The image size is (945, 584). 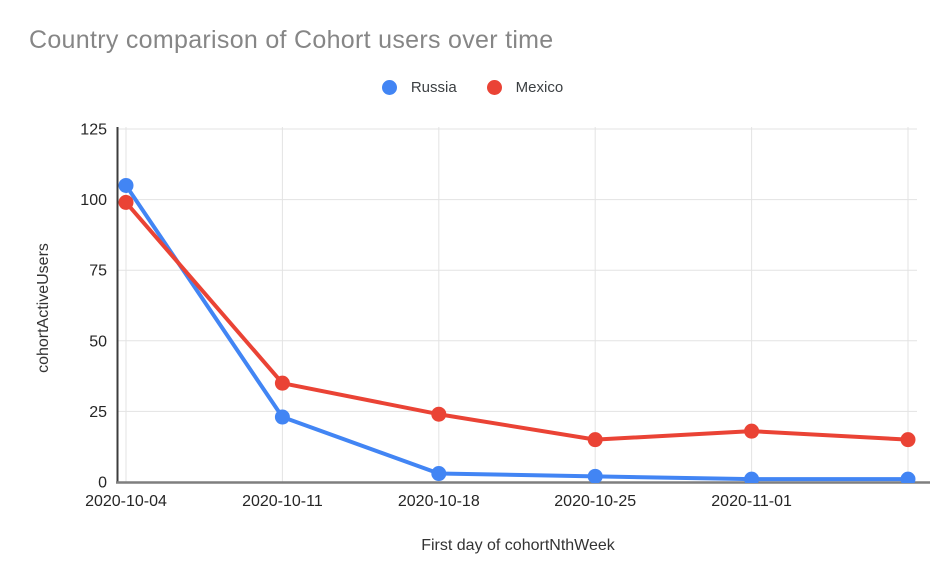 What do you see at coordinates (439, 501) in the screenshot?
I see `x-tick-label: 2020-10-18` at bounding box center [439, 501].